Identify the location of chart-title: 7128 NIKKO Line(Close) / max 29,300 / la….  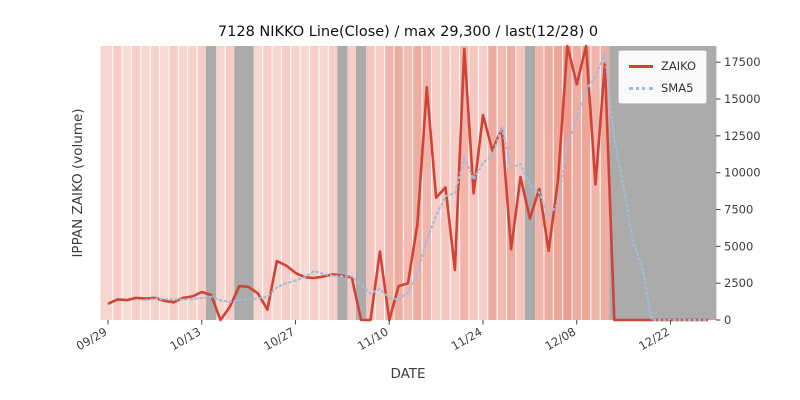
(408, 32).